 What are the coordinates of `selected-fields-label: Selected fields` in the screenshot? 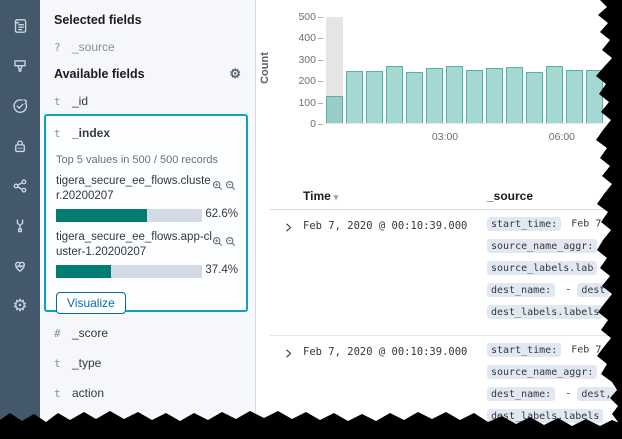 It's located at (98, 20).